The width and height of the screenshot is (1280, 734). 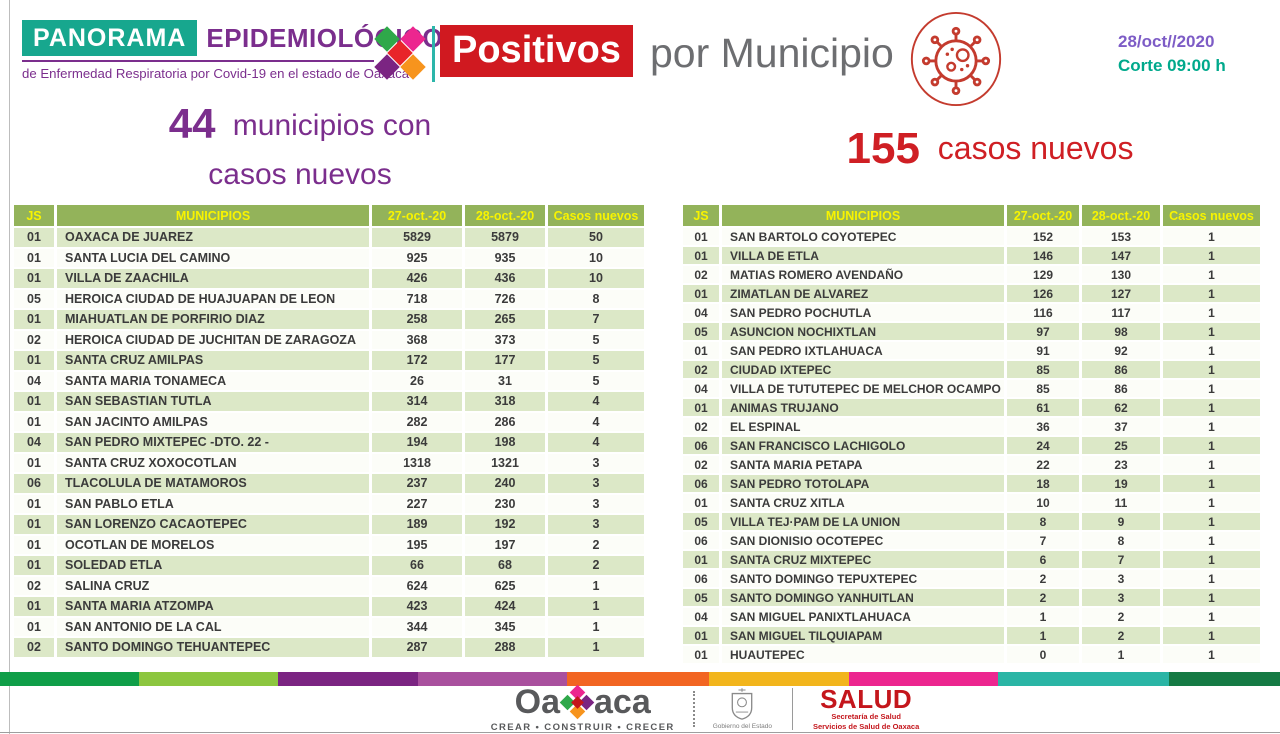 What do you see at coordinates (400, 55) in the screenshot?
I see `diamonds-logo-icon` at bounding box center [400, 55].